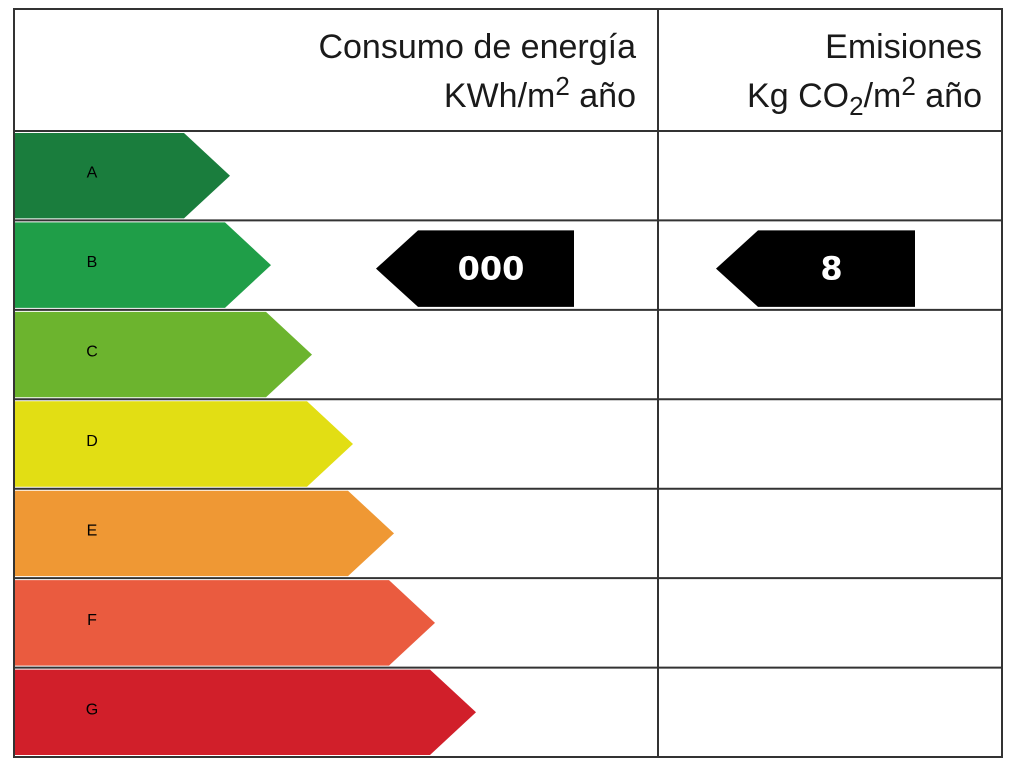 Image resolution: width=1020 pixels, height=765 pixels. Describe the element at coordinates (92, 262) in the screenshot. I see `rating-letter: B` at that location.